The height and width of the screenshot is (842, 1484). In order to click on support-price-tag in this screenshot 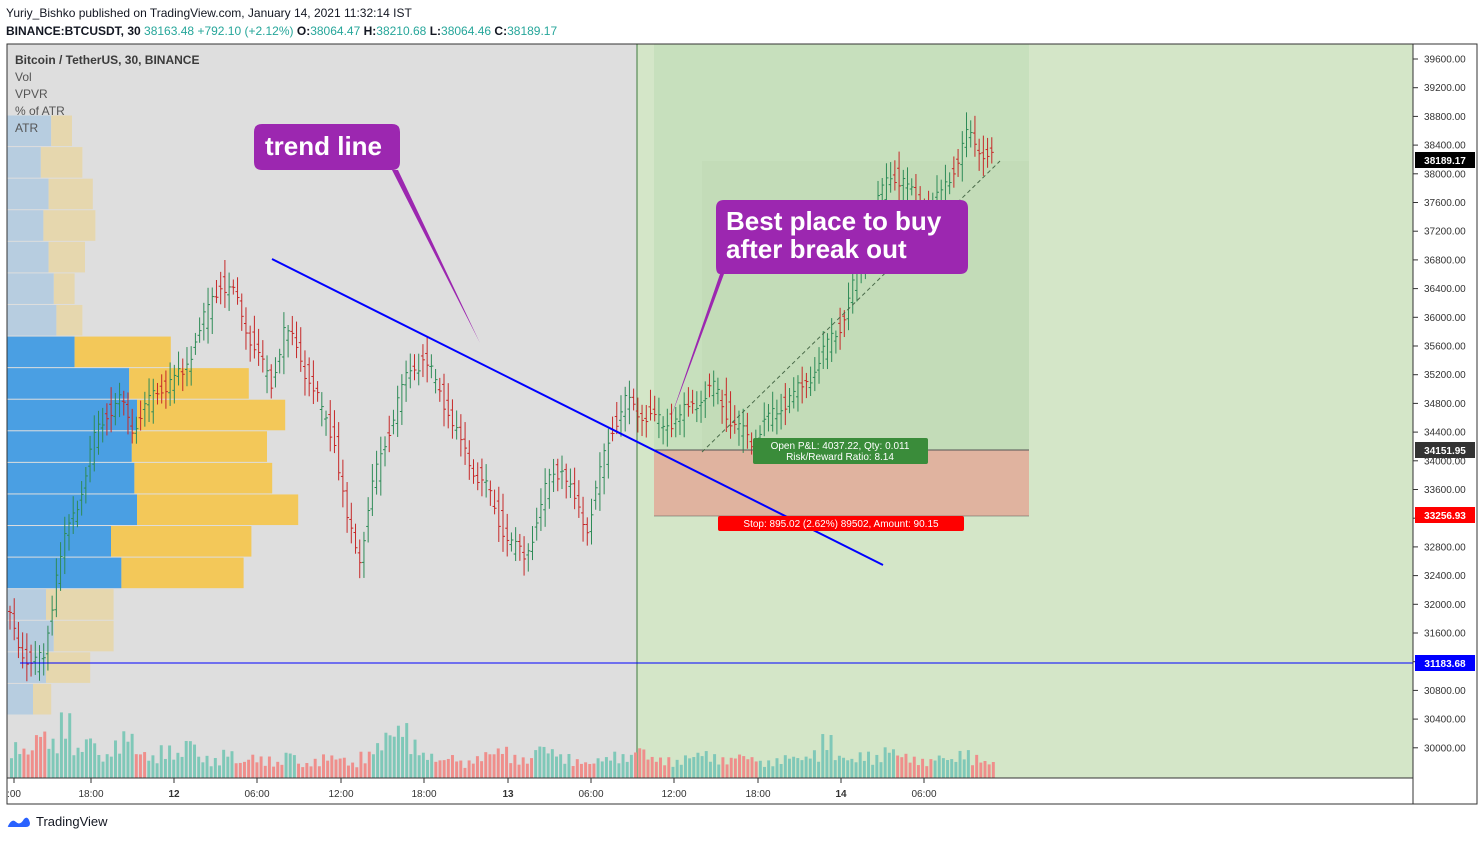, I will do `click(1445, 663)`.